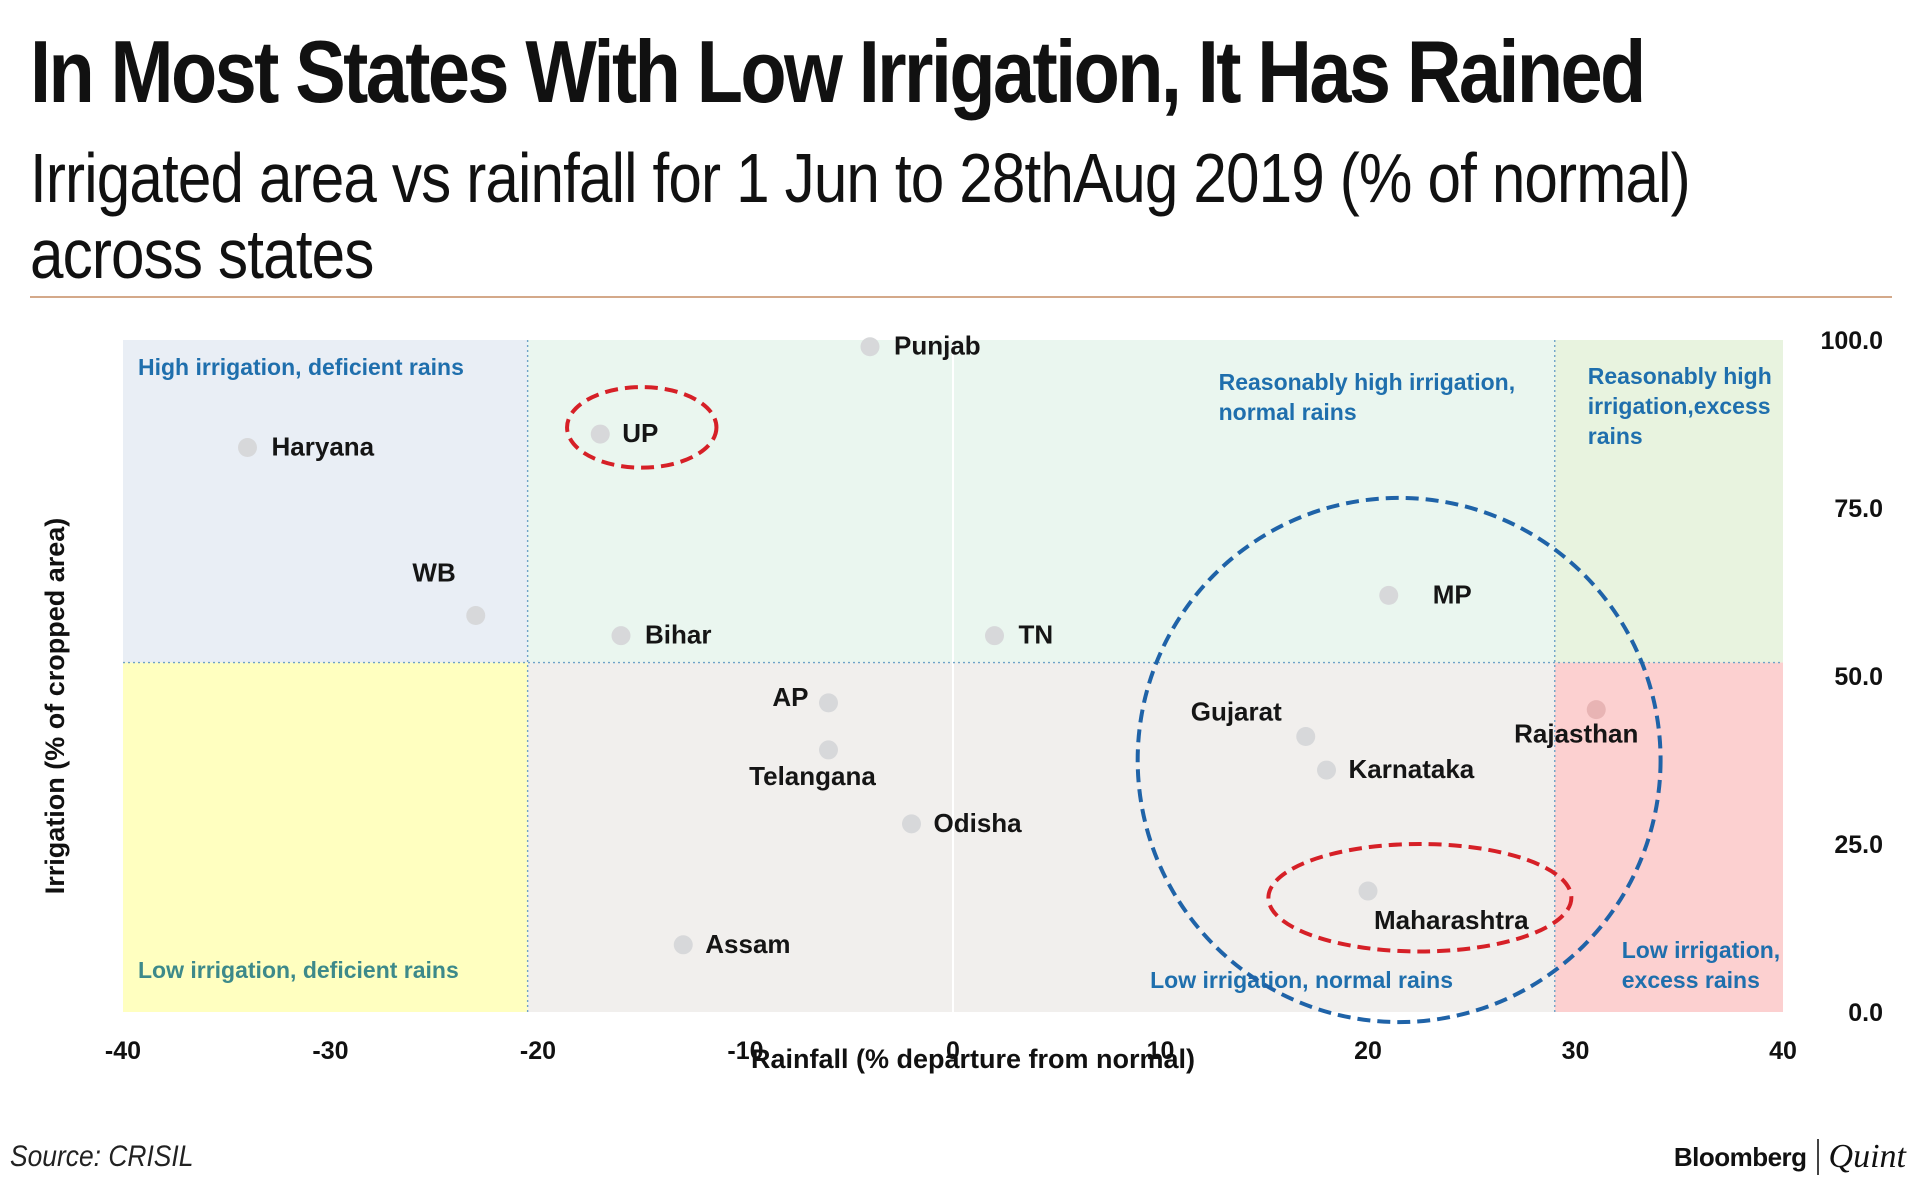  Describe the element at coordinates (1576, 734) in the screenshot. I see `point-label-rajasthan: Rajasthan` at that location.